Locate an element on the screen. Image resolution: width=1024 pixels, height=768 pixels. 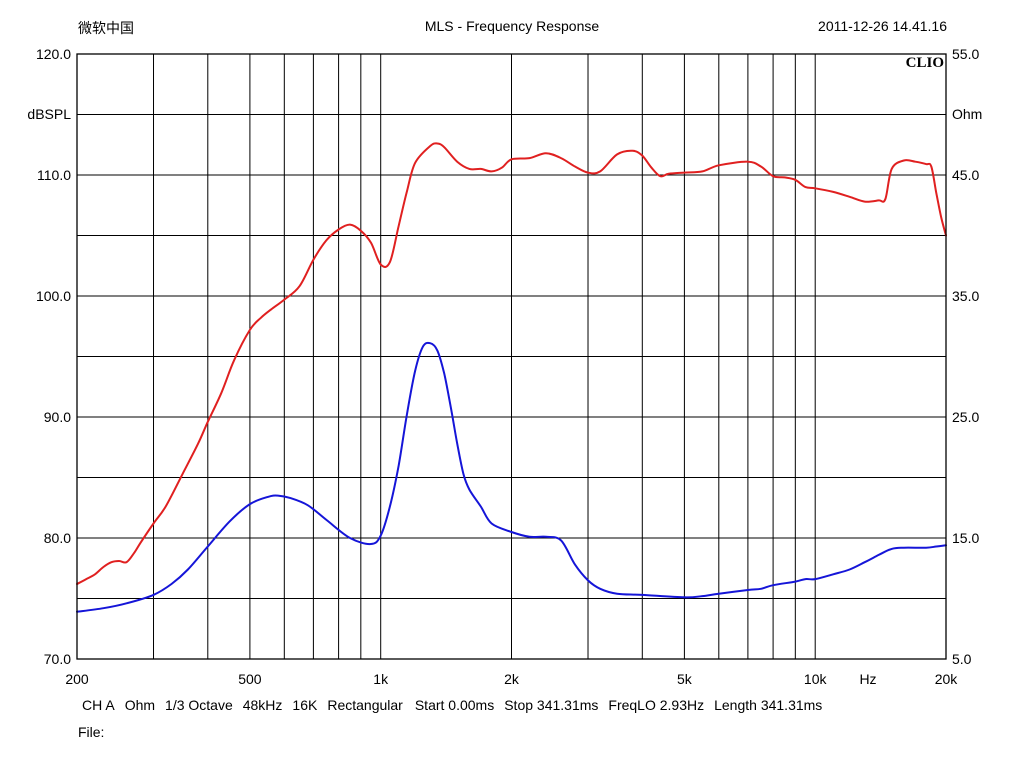
y-tick-label-right: 45.0 is located at coordinates (965, 175).